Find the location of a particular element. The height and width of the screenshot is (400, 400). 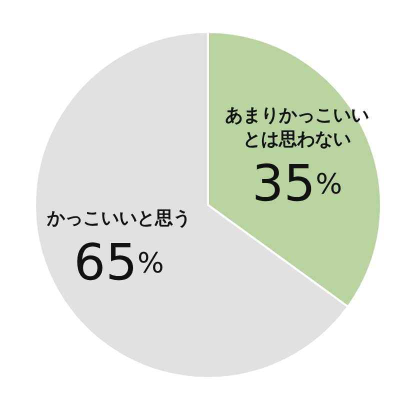

slice-label: あまりかっこいいとは思わない is located at coordinates (297, 127).